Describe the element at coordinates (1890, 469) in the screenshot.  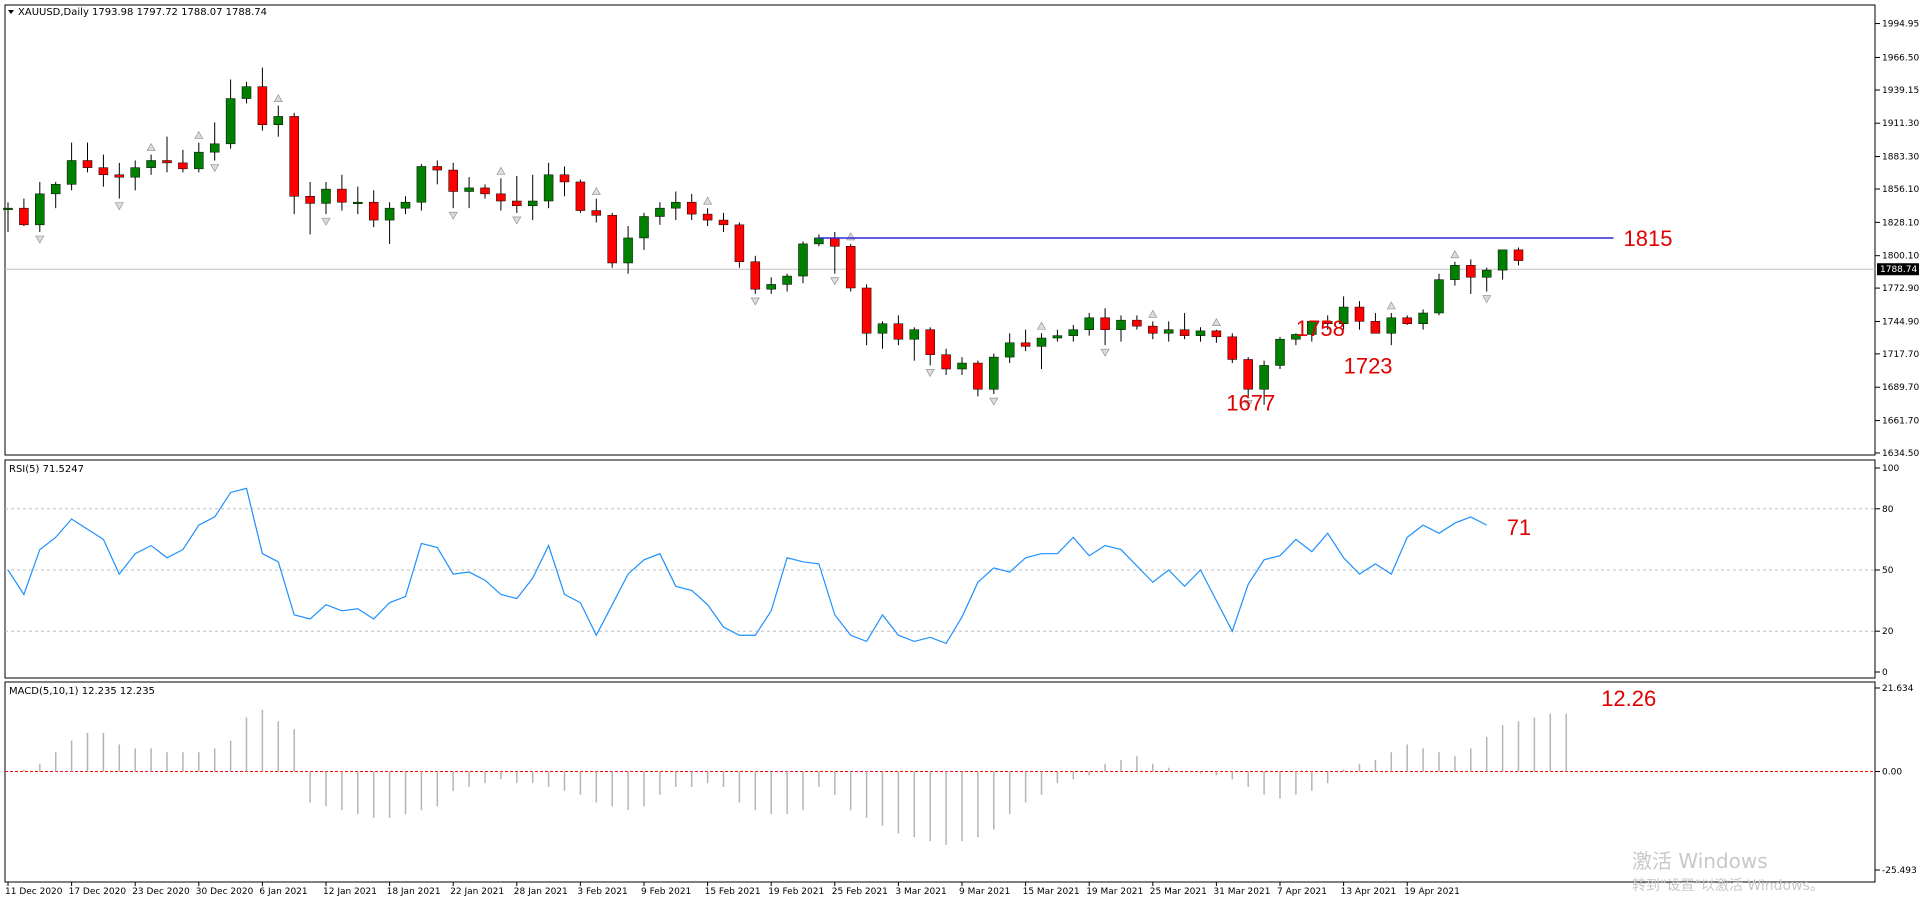
I see `rsi-tick-label: 100` at that location.